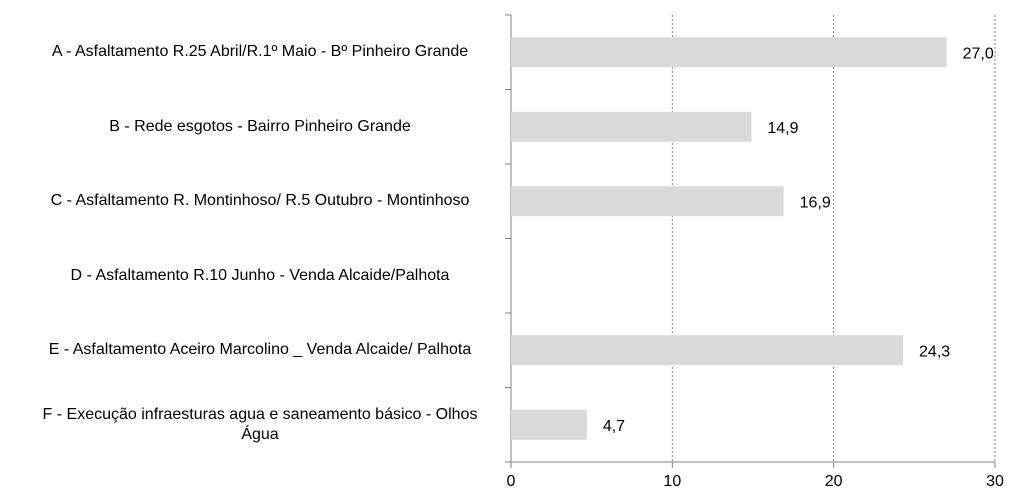 This screenshot has width=1011, height=494. Describe the element at coordinates (511, 481) in the screenshot. I see `x-tick-label: 0` at that location.